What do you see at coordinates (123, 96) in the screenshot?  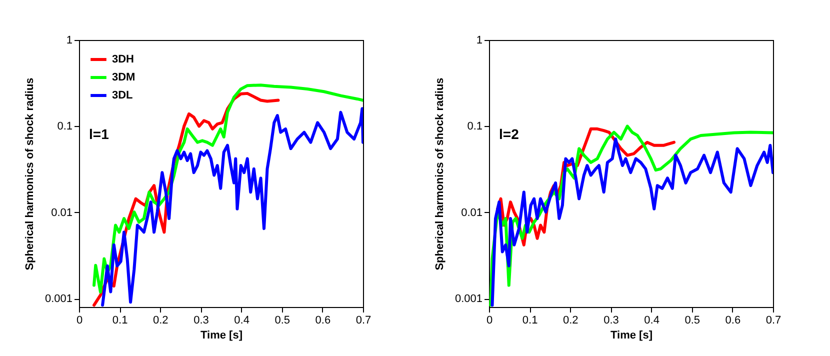 I see `legend-label: 3DL` at bounding box center [123, 96].